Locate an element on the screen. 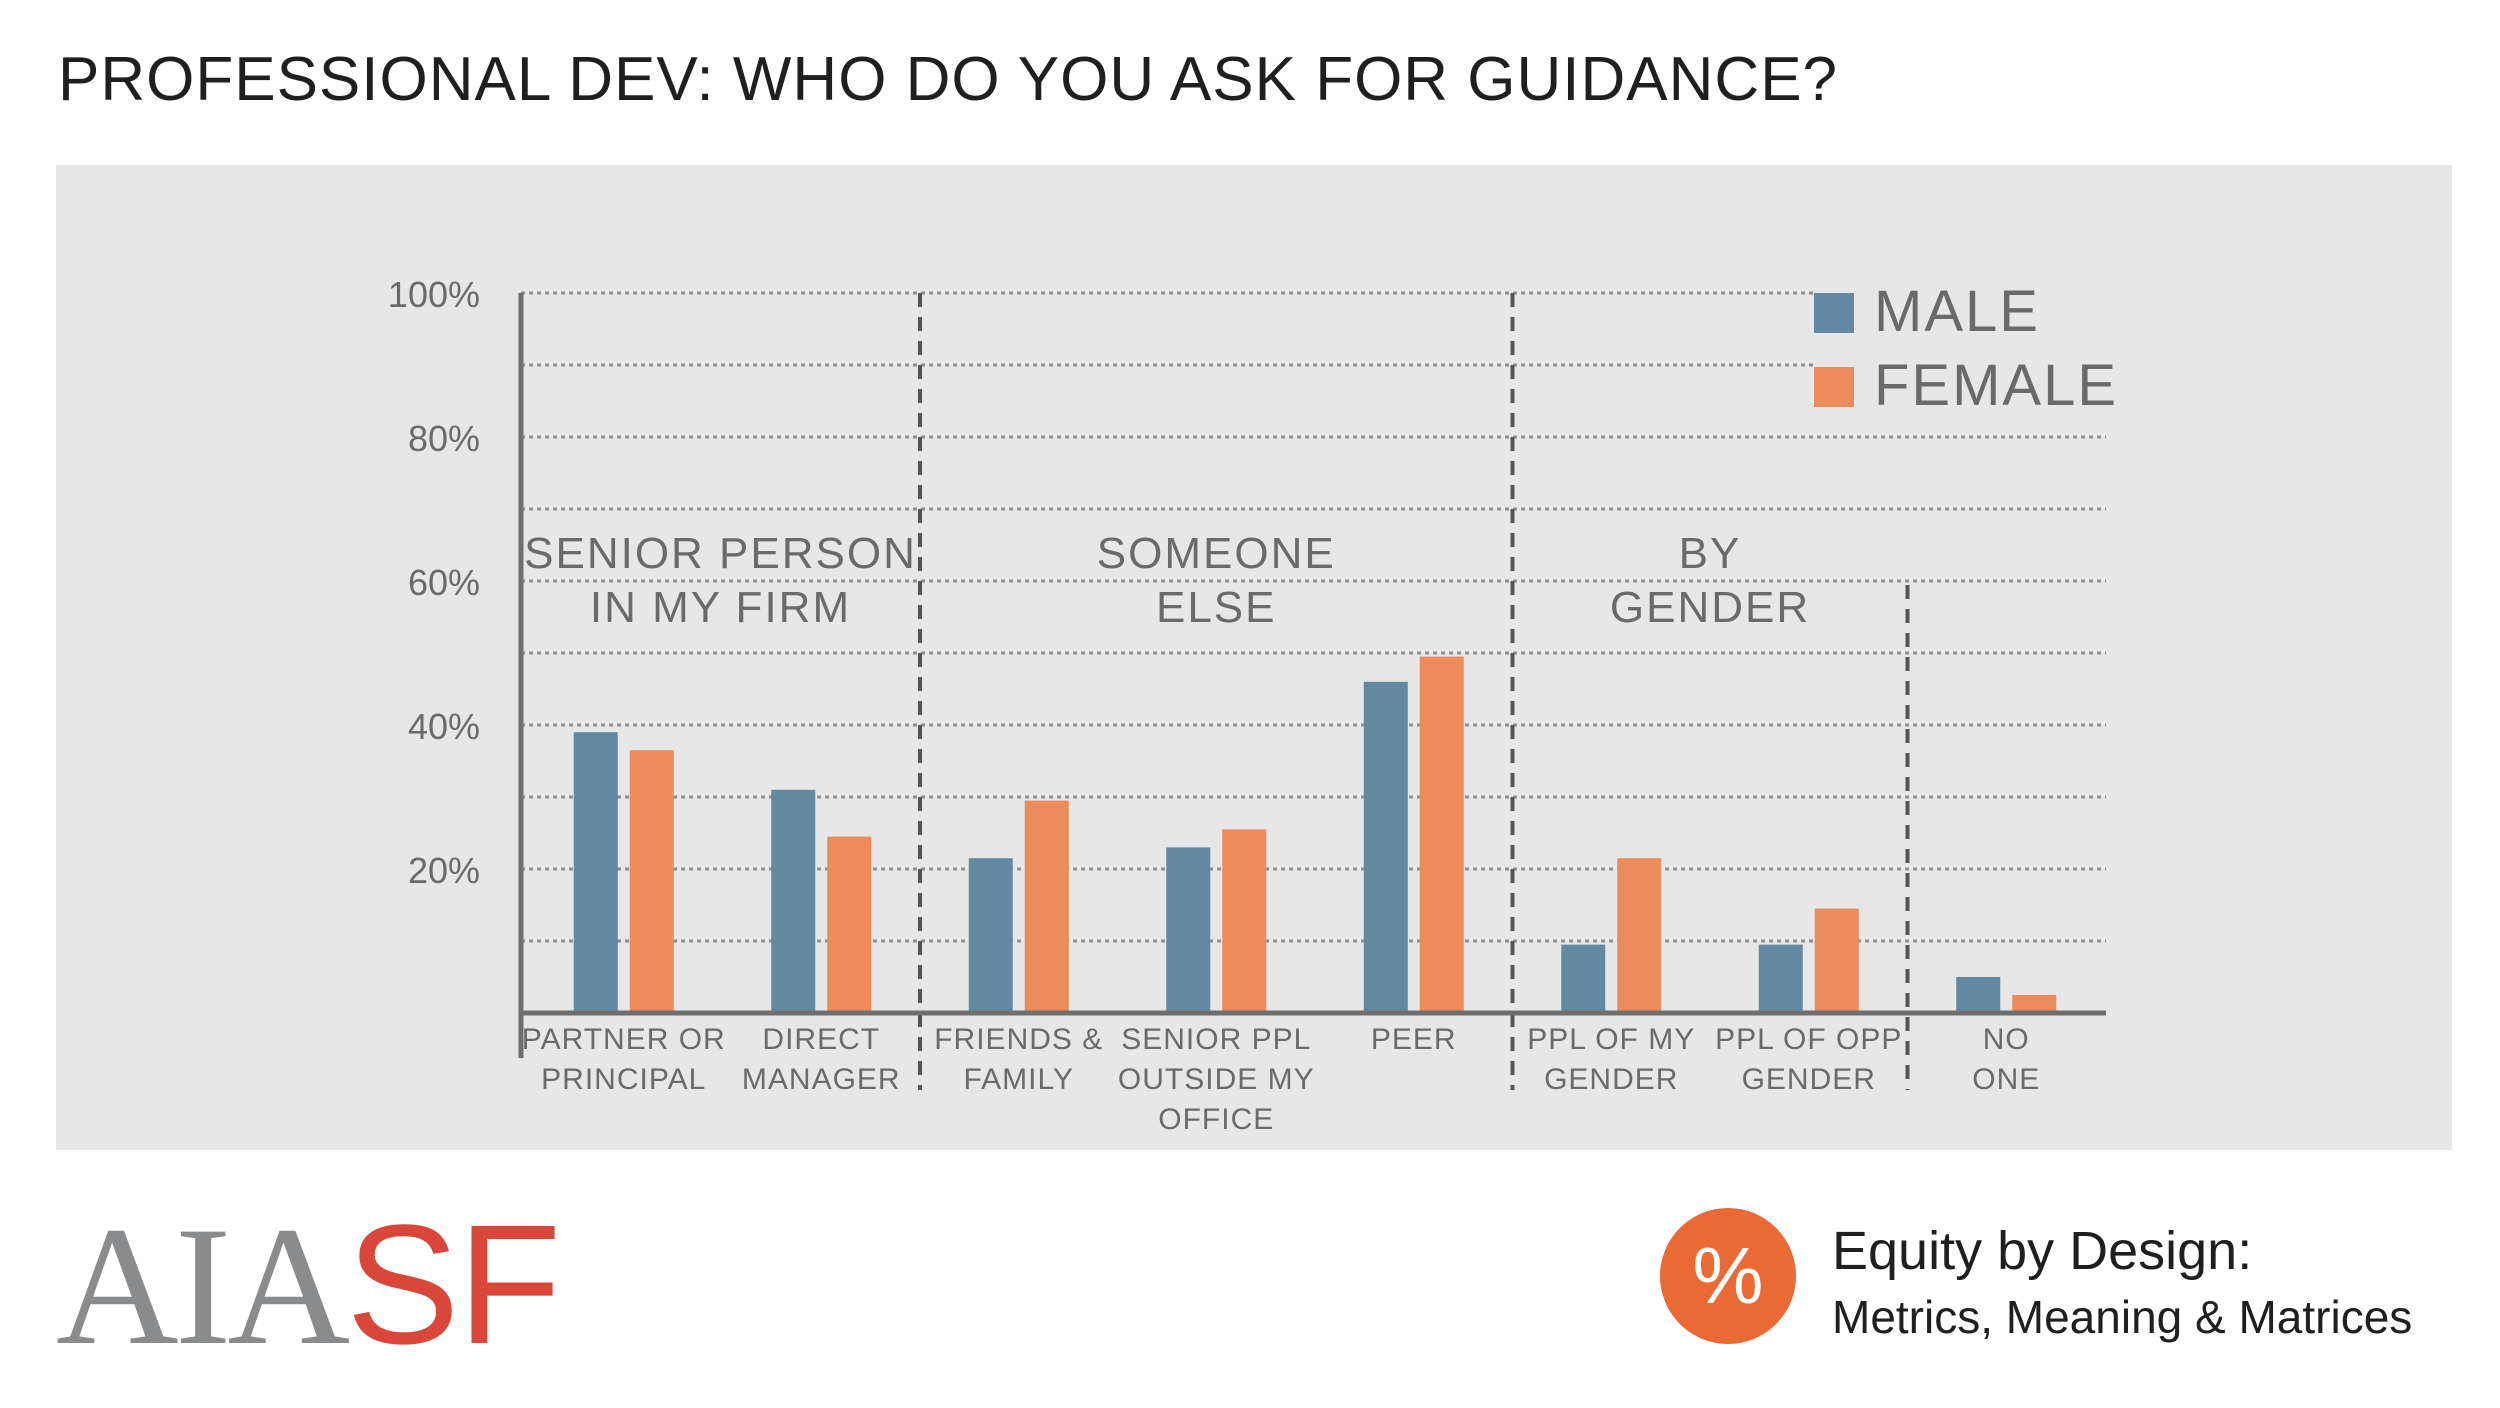 The width and height of the screenshot is (2500, 1408). logo-sf: SF is located at coordinates (453, 1285).